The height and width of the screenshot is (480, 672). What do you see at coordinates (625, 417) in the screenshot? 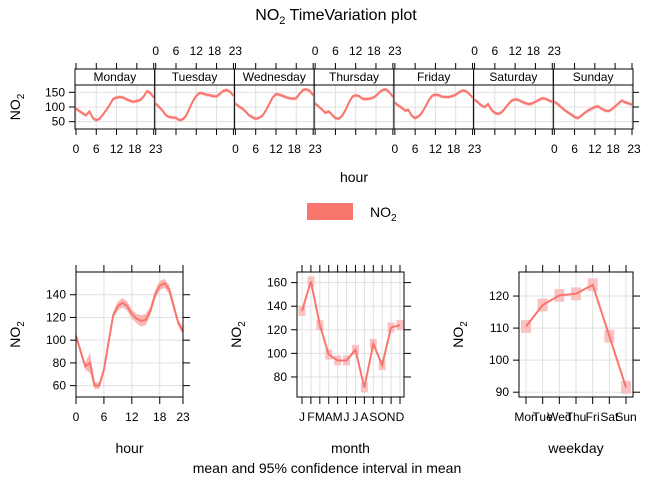
I see `x-tick-label: Sun` at bounding box center [625, 417].